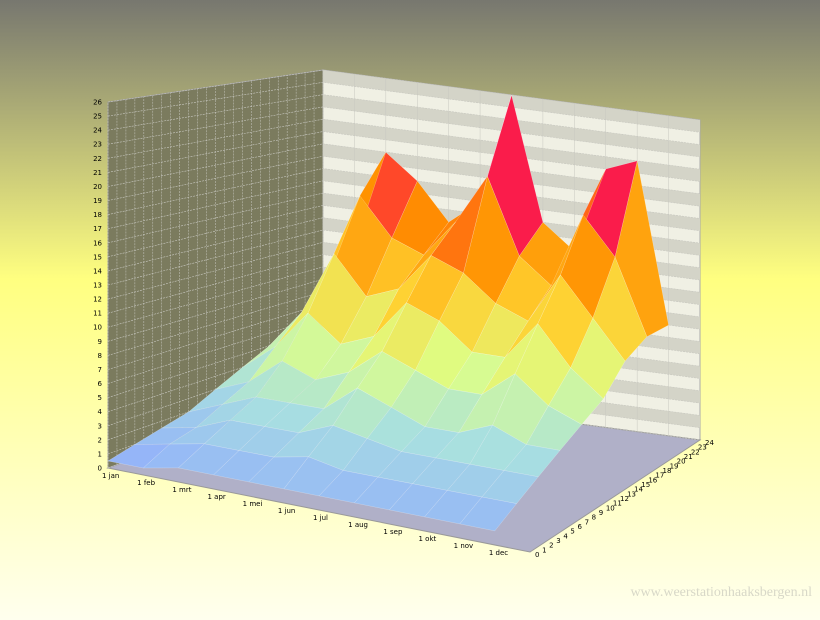 The width and height of the screenshot is (820, 620). What do you see at coordinates (97, 173) in the screenshot?
I see `z-tick-label: 21` at bounding box center [97, 173].